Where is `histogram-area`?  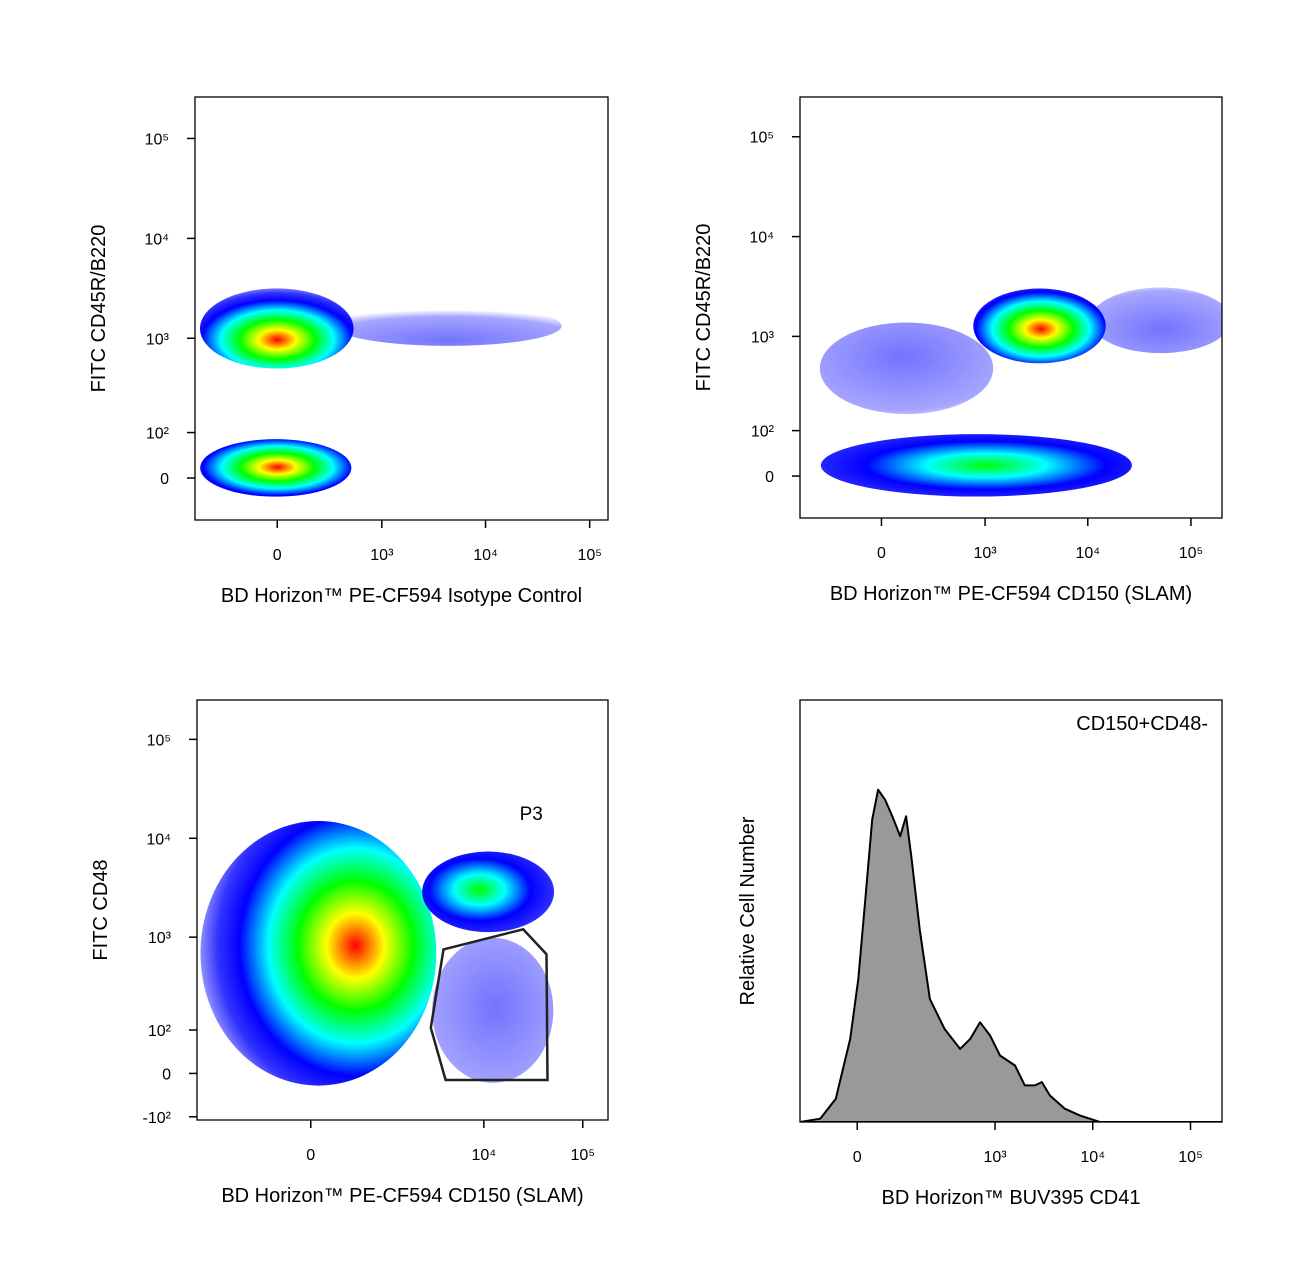
histogram-area is located at coordinates (1011, 955).